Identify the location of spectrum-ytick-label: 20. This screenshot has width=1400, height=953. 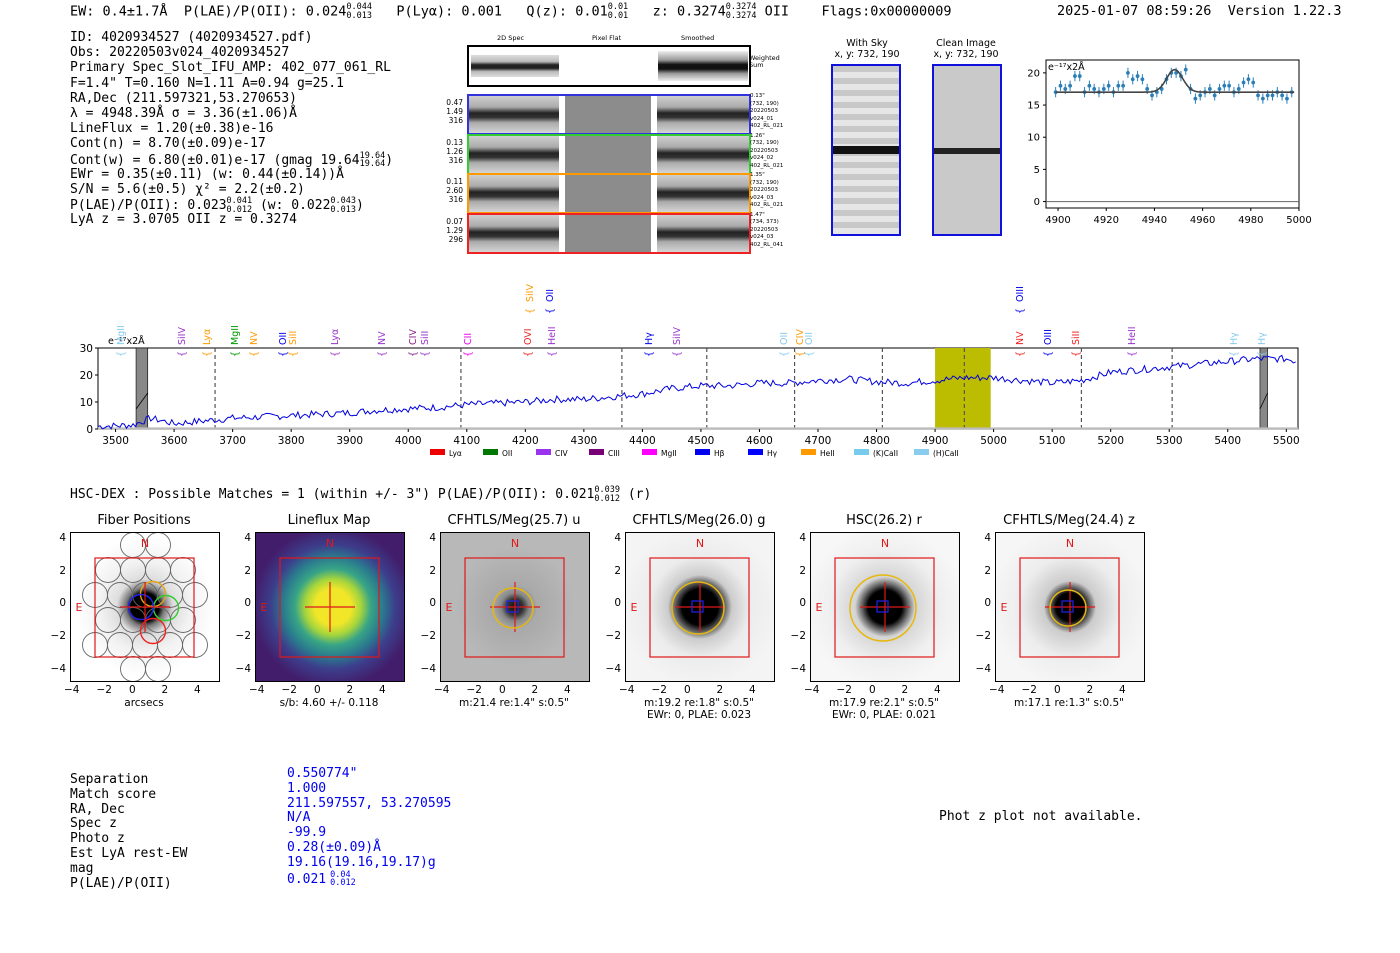
(86, 376).